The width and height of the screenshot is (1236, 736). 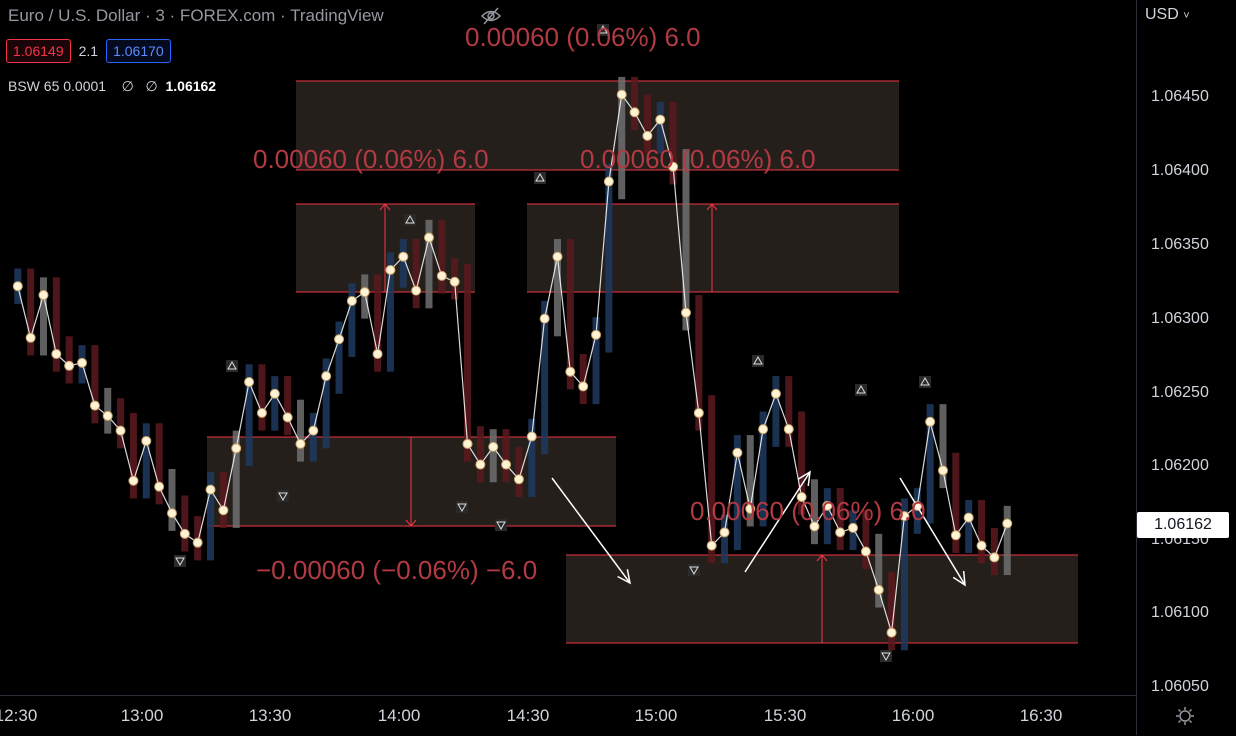 I want to click on currency-label: USD, so click(x=1162, y=14).